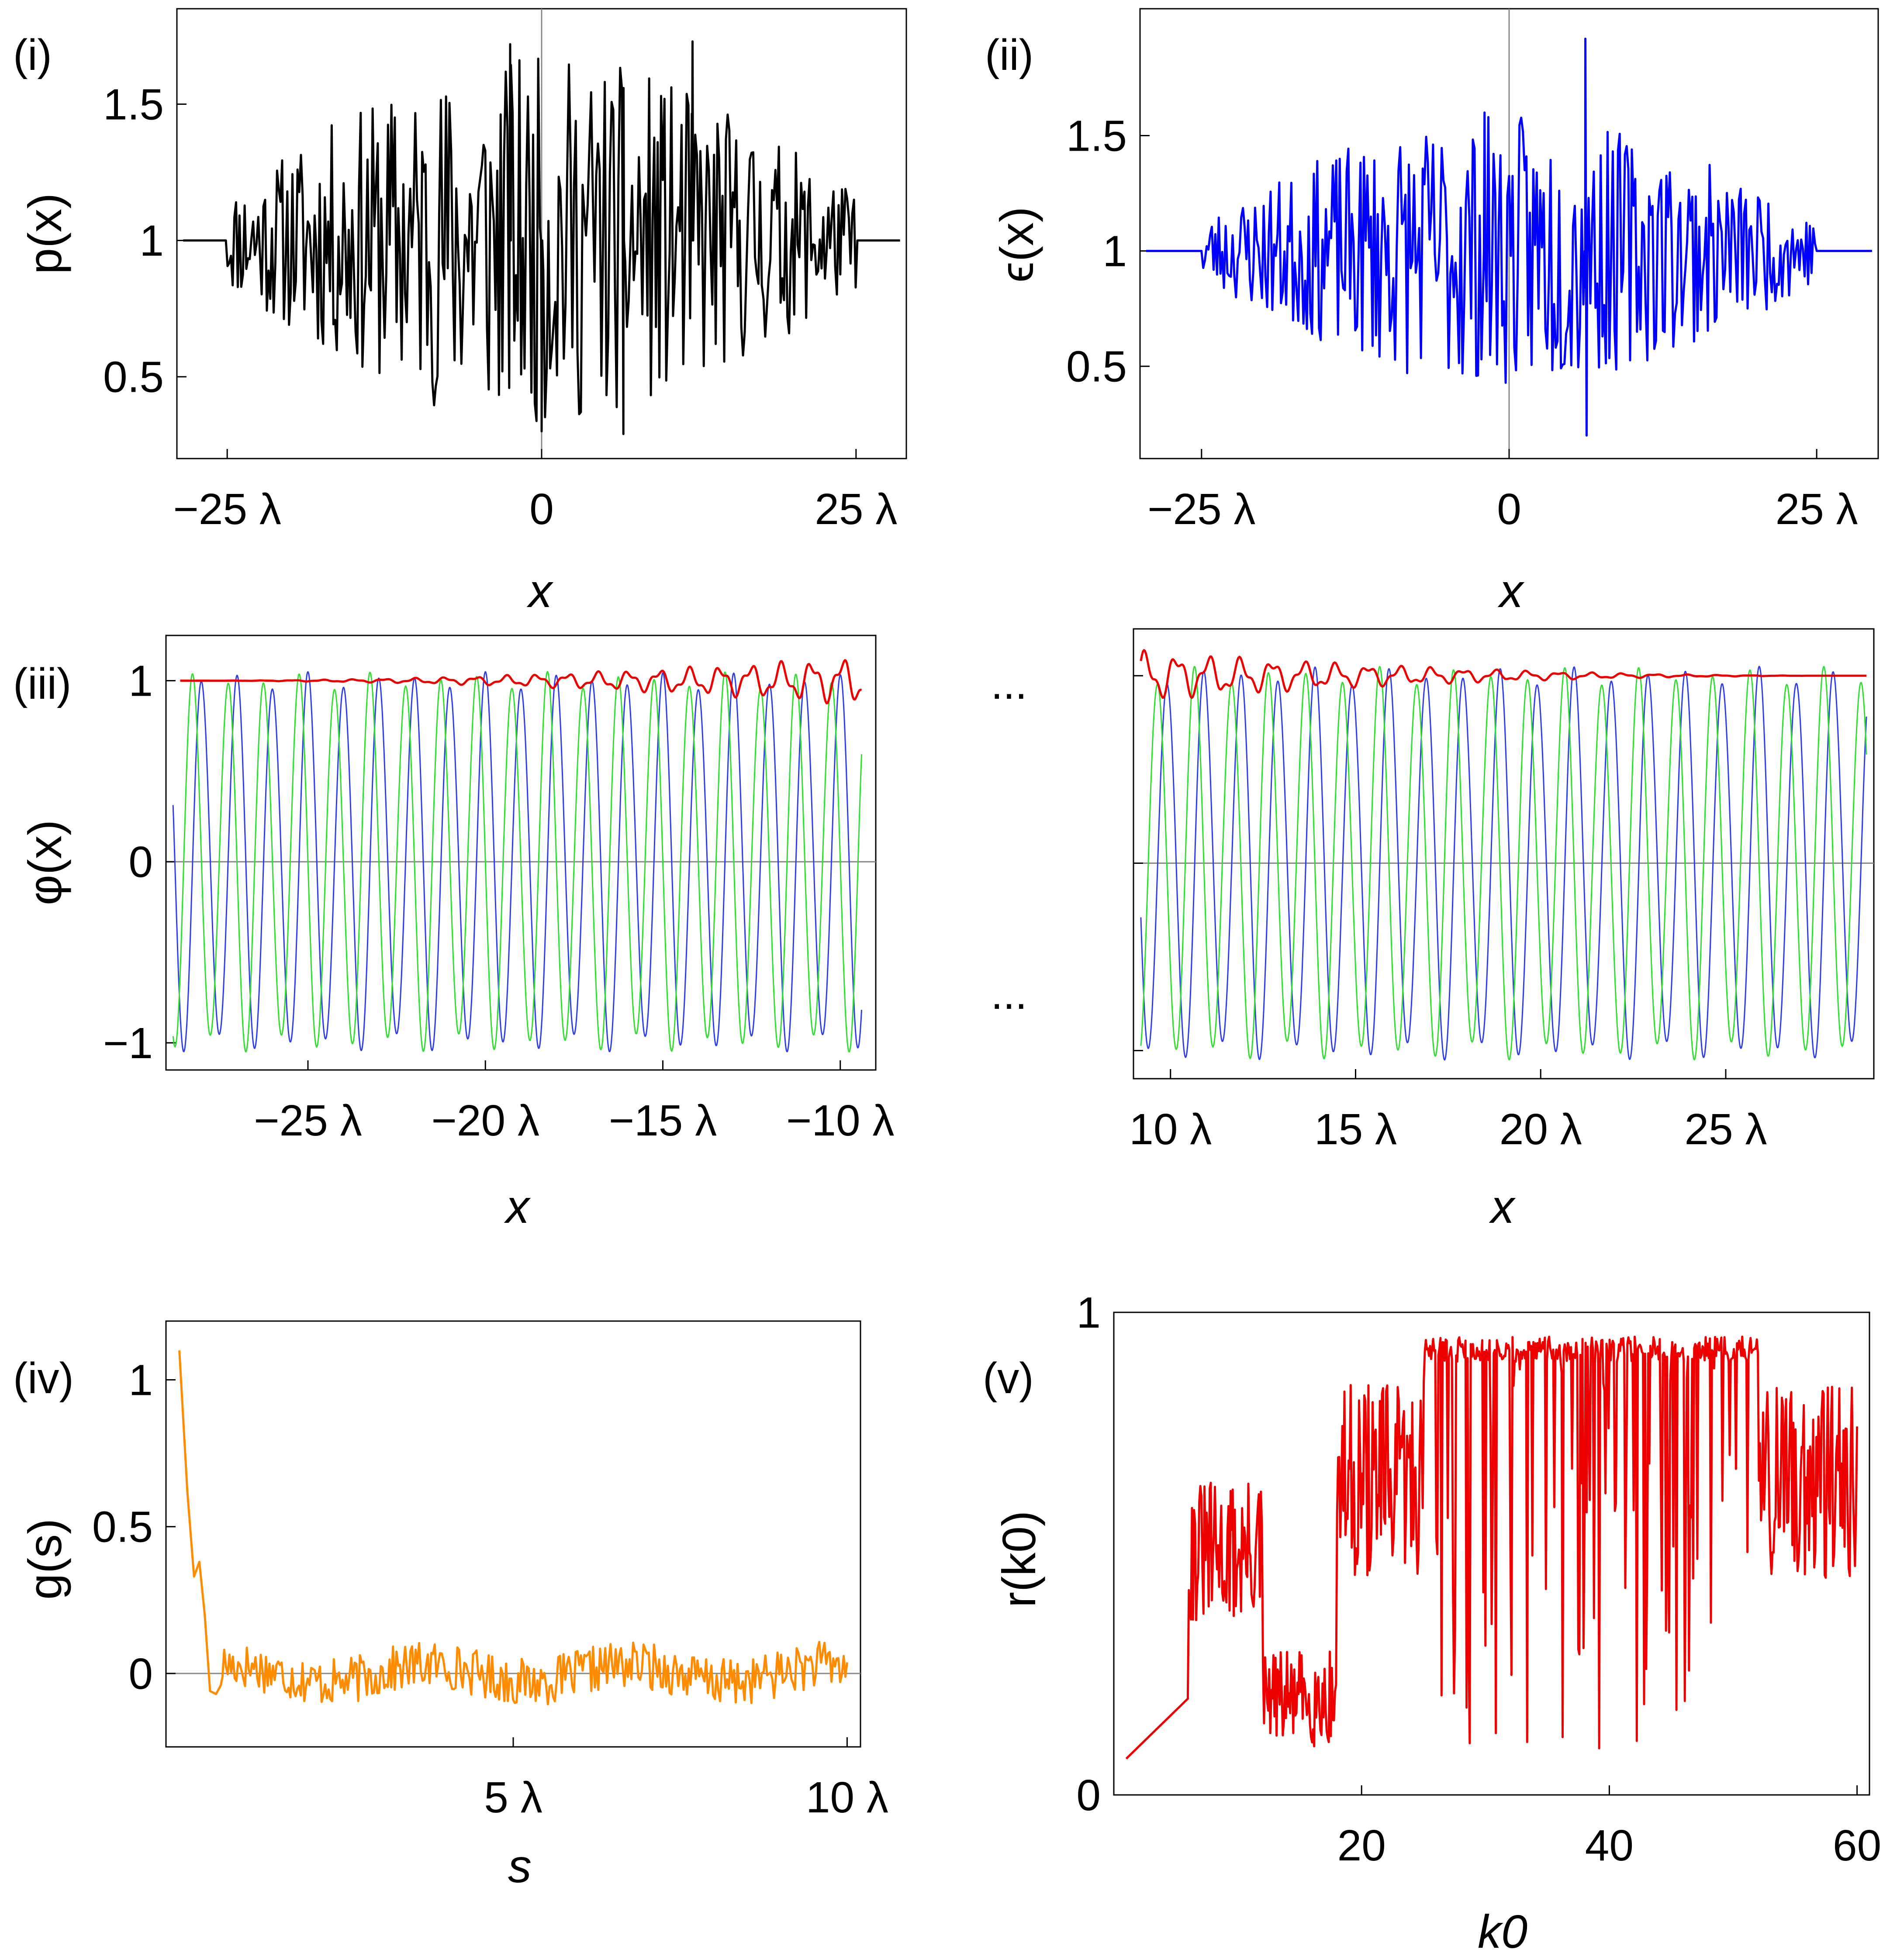  I want to click on plot-iii-left: −25 λ −20 λ −15 λ −10 λ −1 0 1, so click(499, 890).